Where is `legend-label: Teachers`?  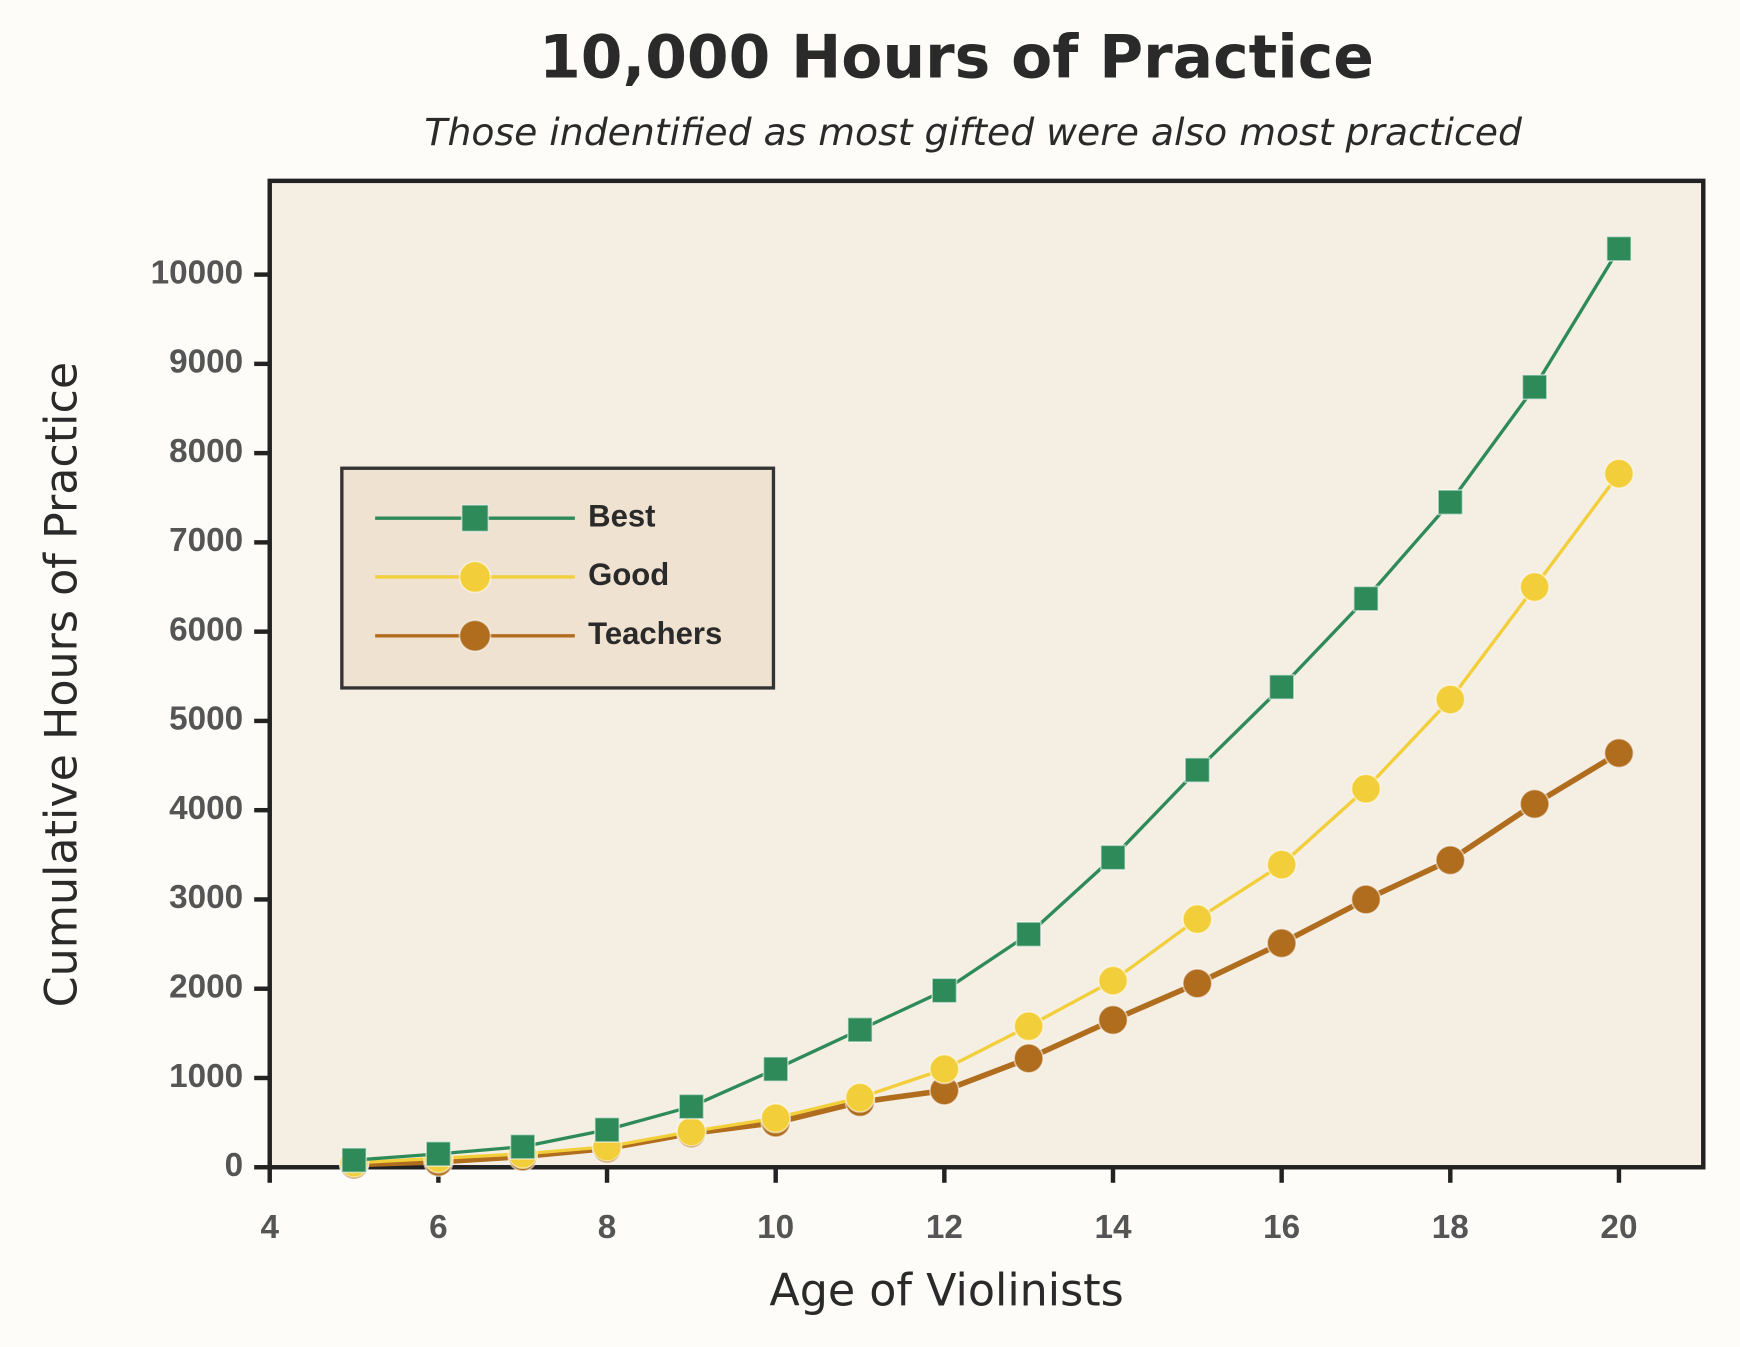 legend-label: Teachers is located at coordinates (655, 633).